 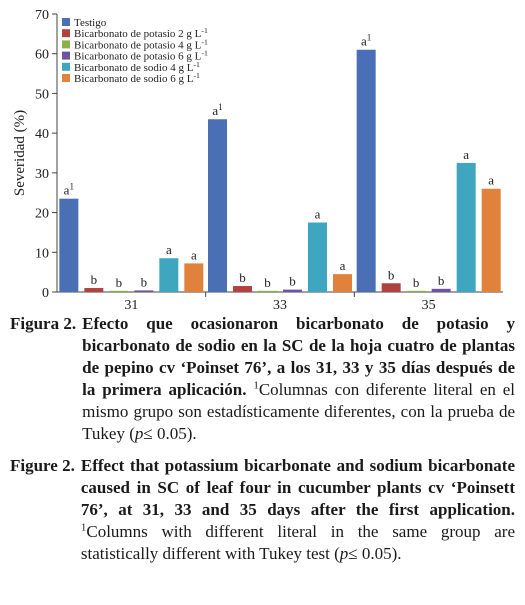 What do you see at coordinates (42, 94) in the screenshot?
I see `y-tick-label: 50` at bounding box center [42, 94].